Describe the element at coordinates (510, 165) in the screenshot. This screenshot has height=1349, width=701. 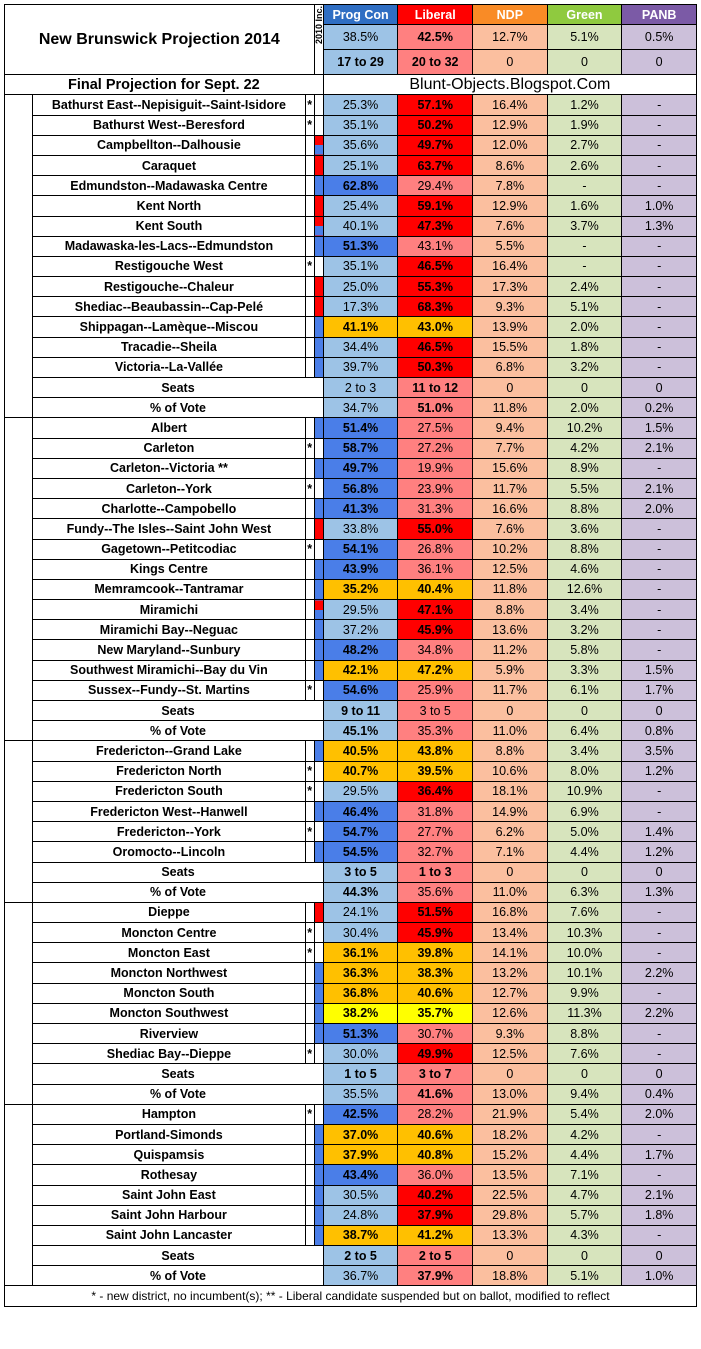
I see `value-ndp: 8.6%` at that location.